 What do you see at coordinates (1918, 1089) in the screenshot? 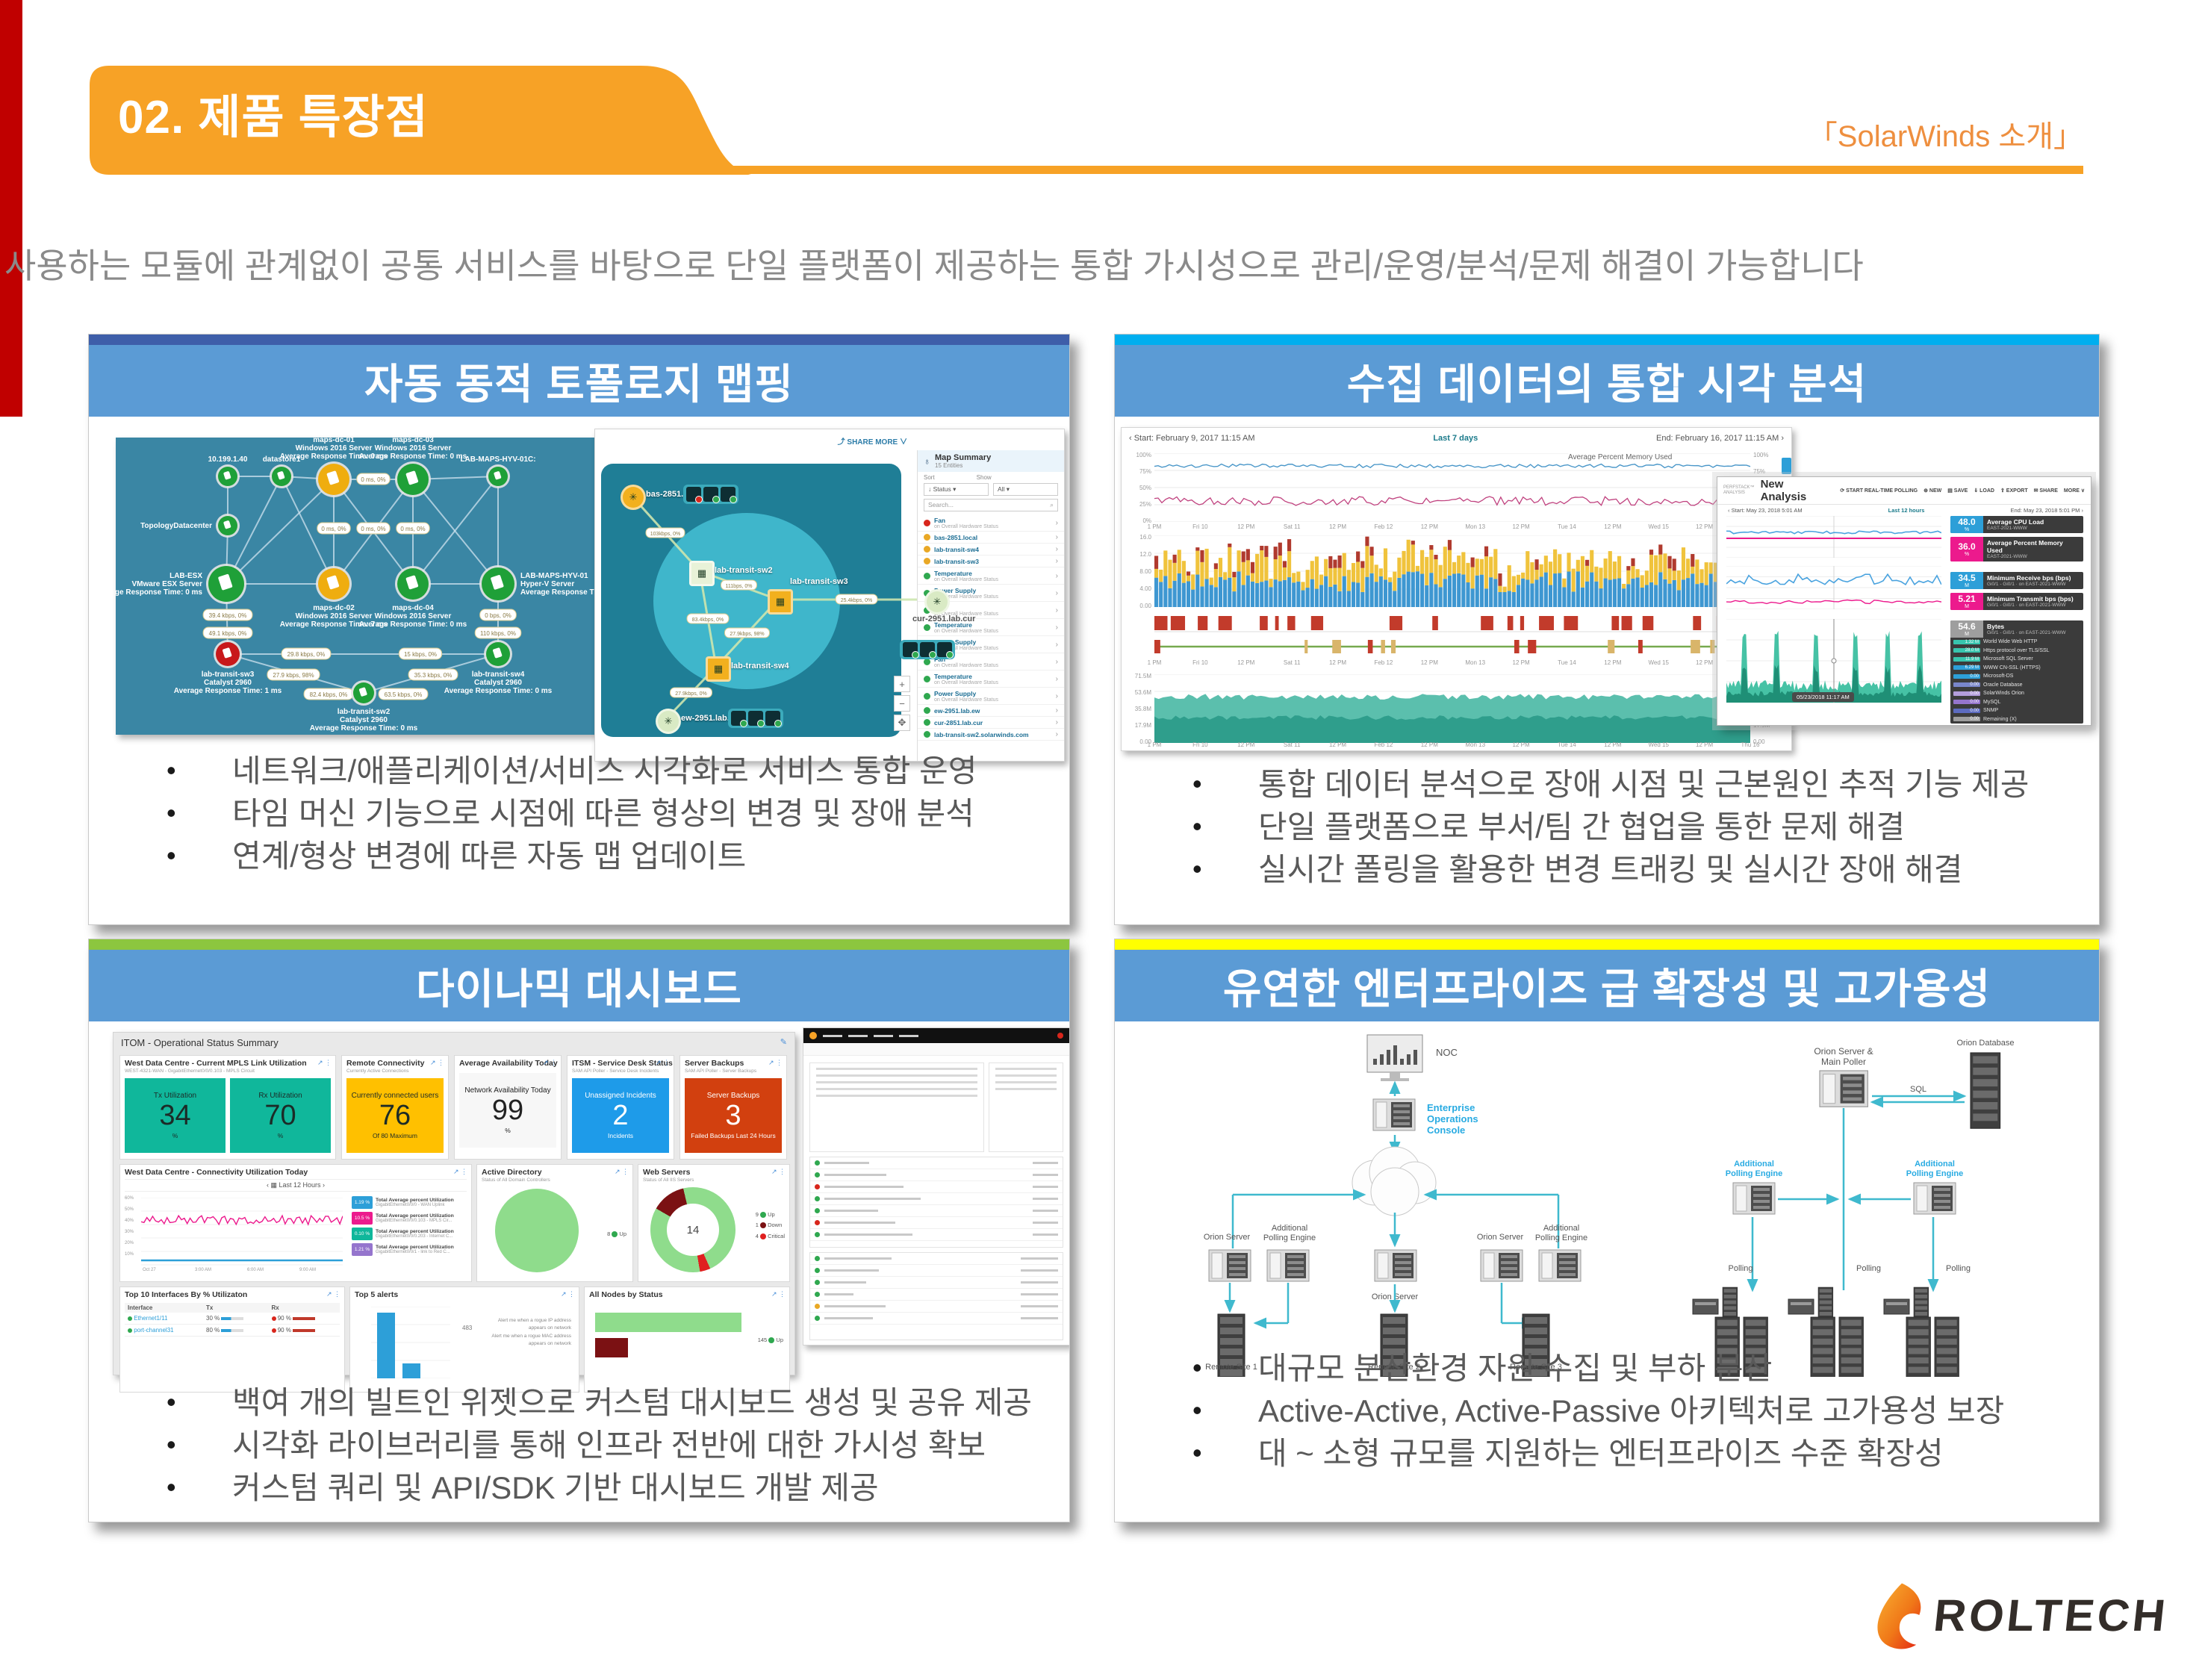
I see `svg-text: SQL` at bounding box center [1918, 1089].